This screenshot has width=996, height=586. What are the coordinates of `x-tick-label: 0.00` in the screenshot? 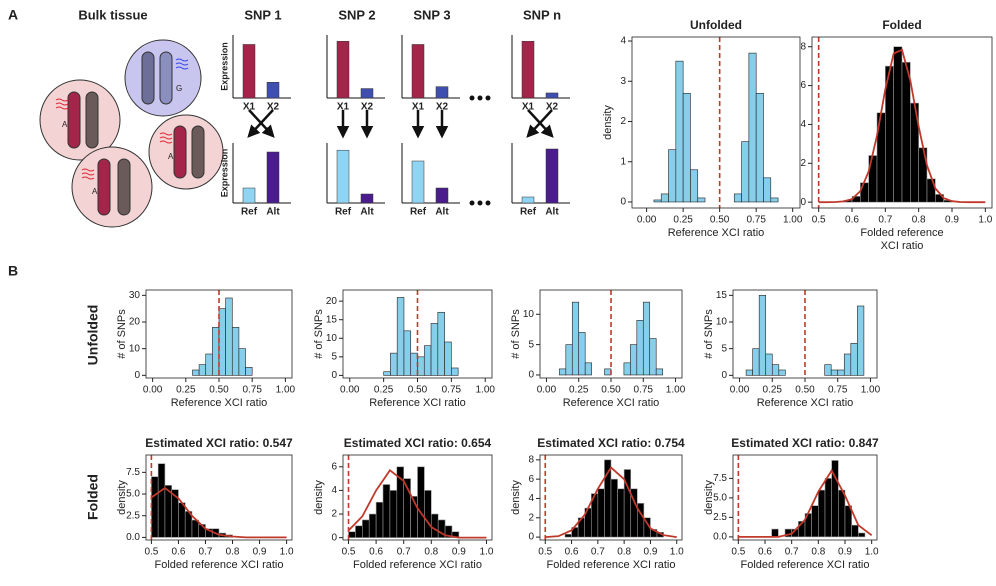 It's located at (740, 390).